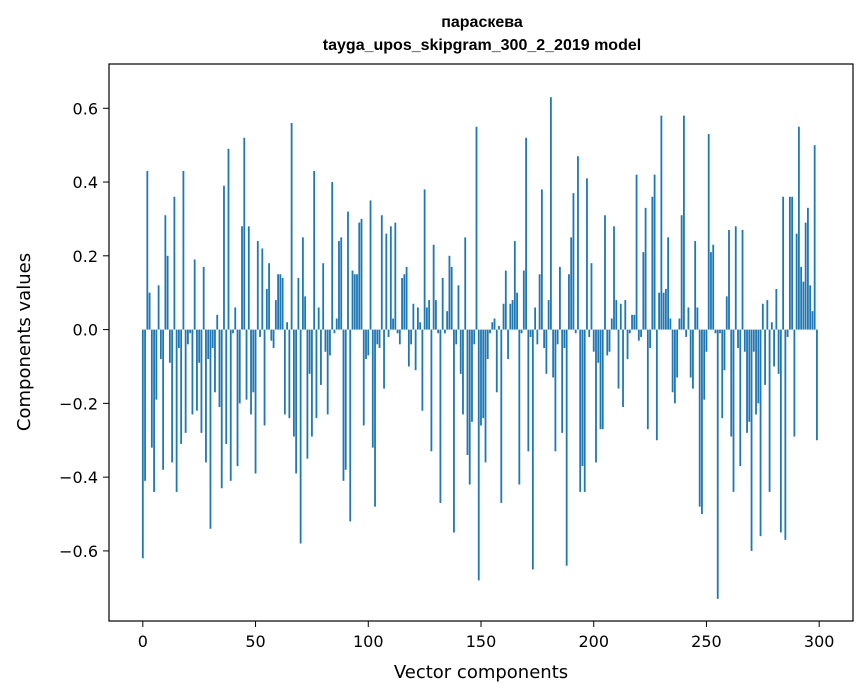 This screenshot has height=696, width=867. I want to click on y-axis-ticks: −0.6 −0.4 −0.2 0.0 0.2 0.4 0.6, so click(84, 330).